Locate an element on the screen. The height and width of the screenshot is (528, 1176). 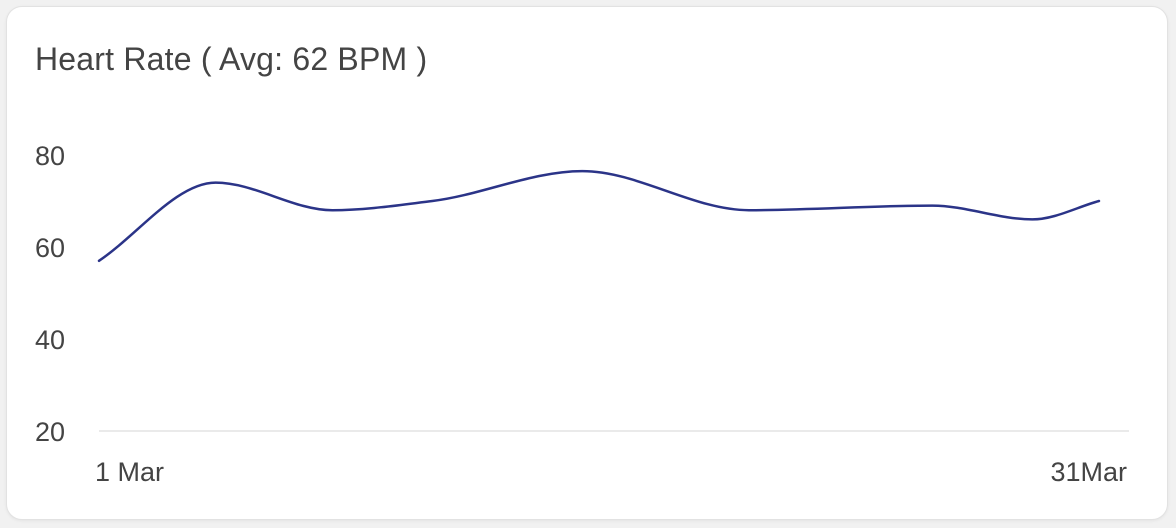
x-tick-label: 1 Mar is located at coordinates (129, 472).